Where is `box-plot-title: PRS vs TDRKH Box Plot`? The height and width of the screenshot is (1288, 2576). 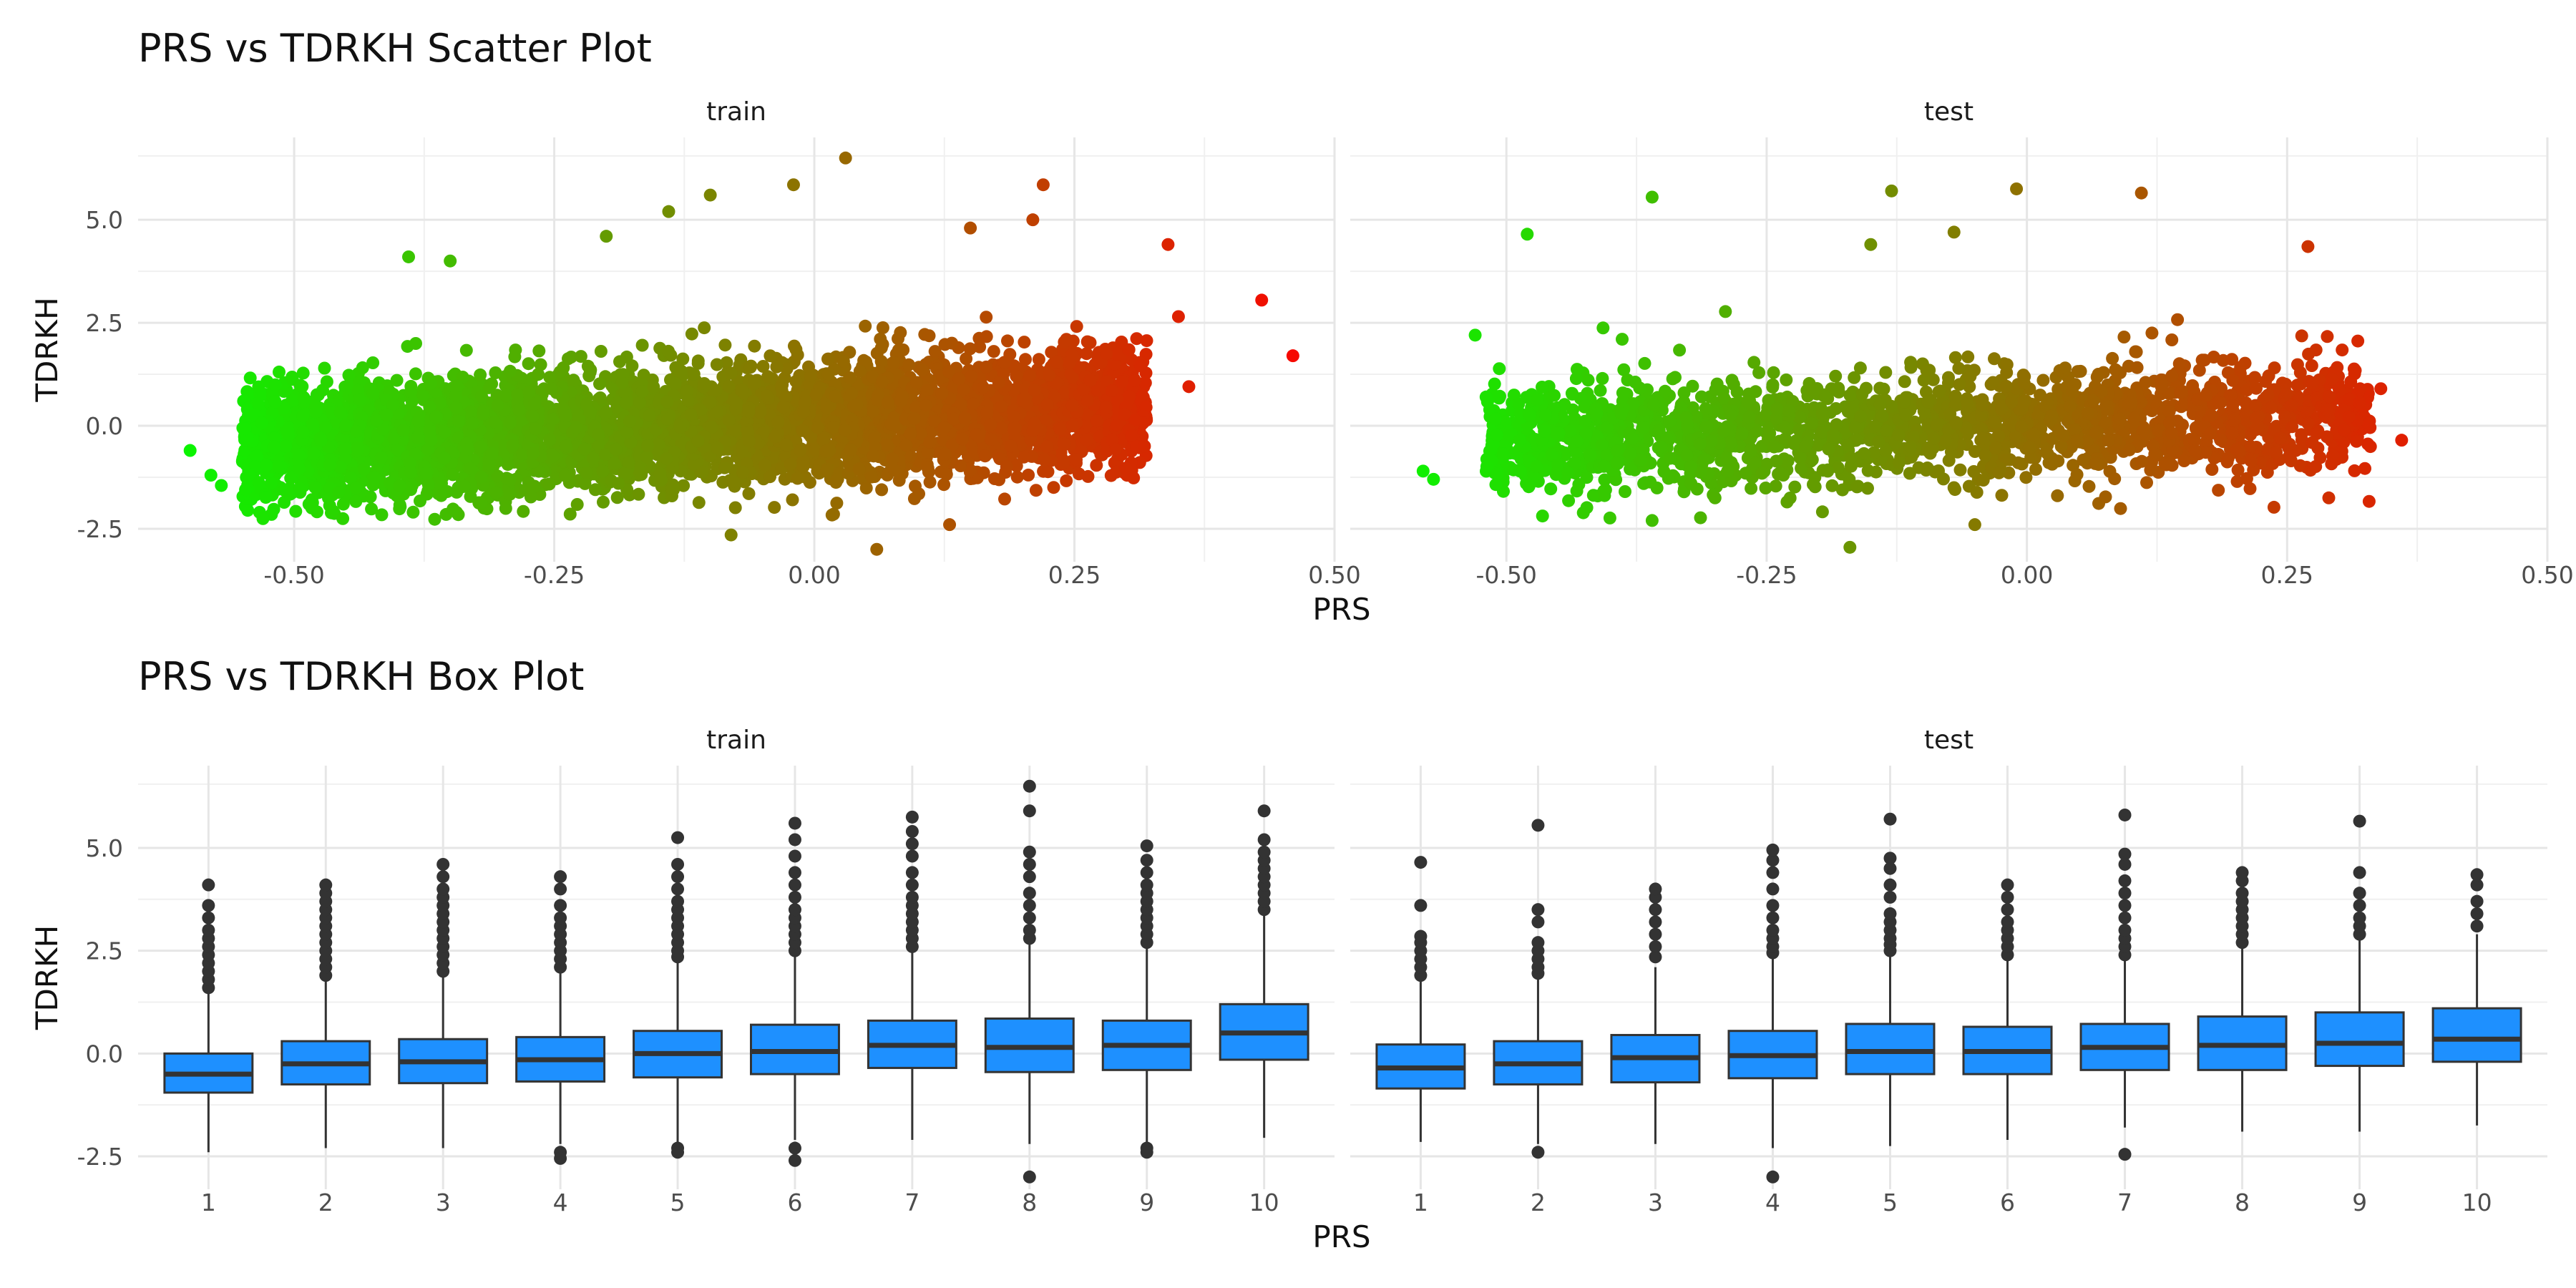
box-plot-title: PRS vs TDRKH Box Plot is located at coordinates (361, 676).